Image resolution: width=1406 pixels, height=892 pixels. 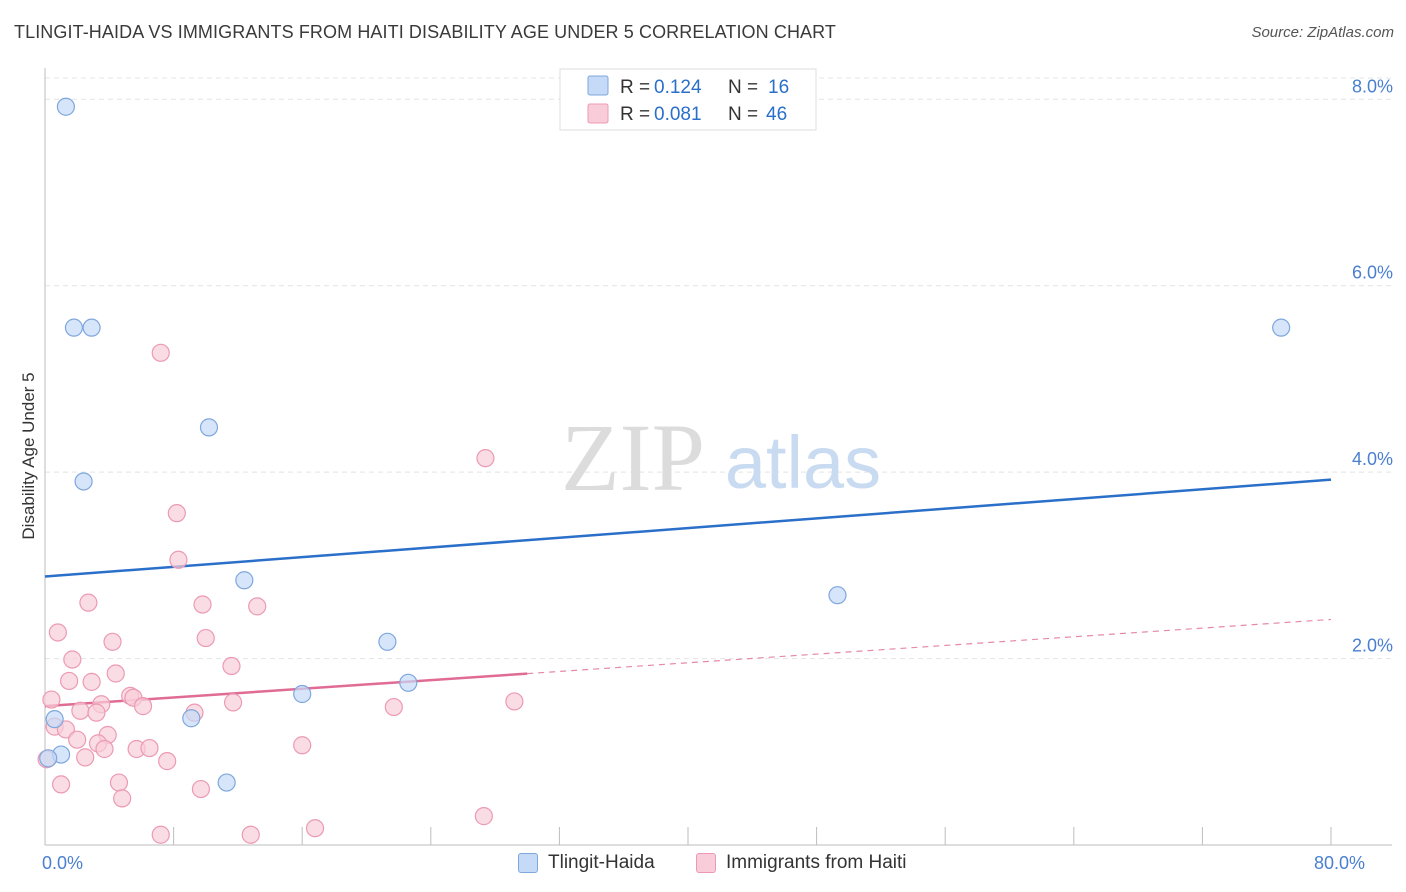 What do you see at coordinates (1372, 646) in the screenshot?
I see `y-tick-label: 2.0%` at bounding box center [1372, 646].